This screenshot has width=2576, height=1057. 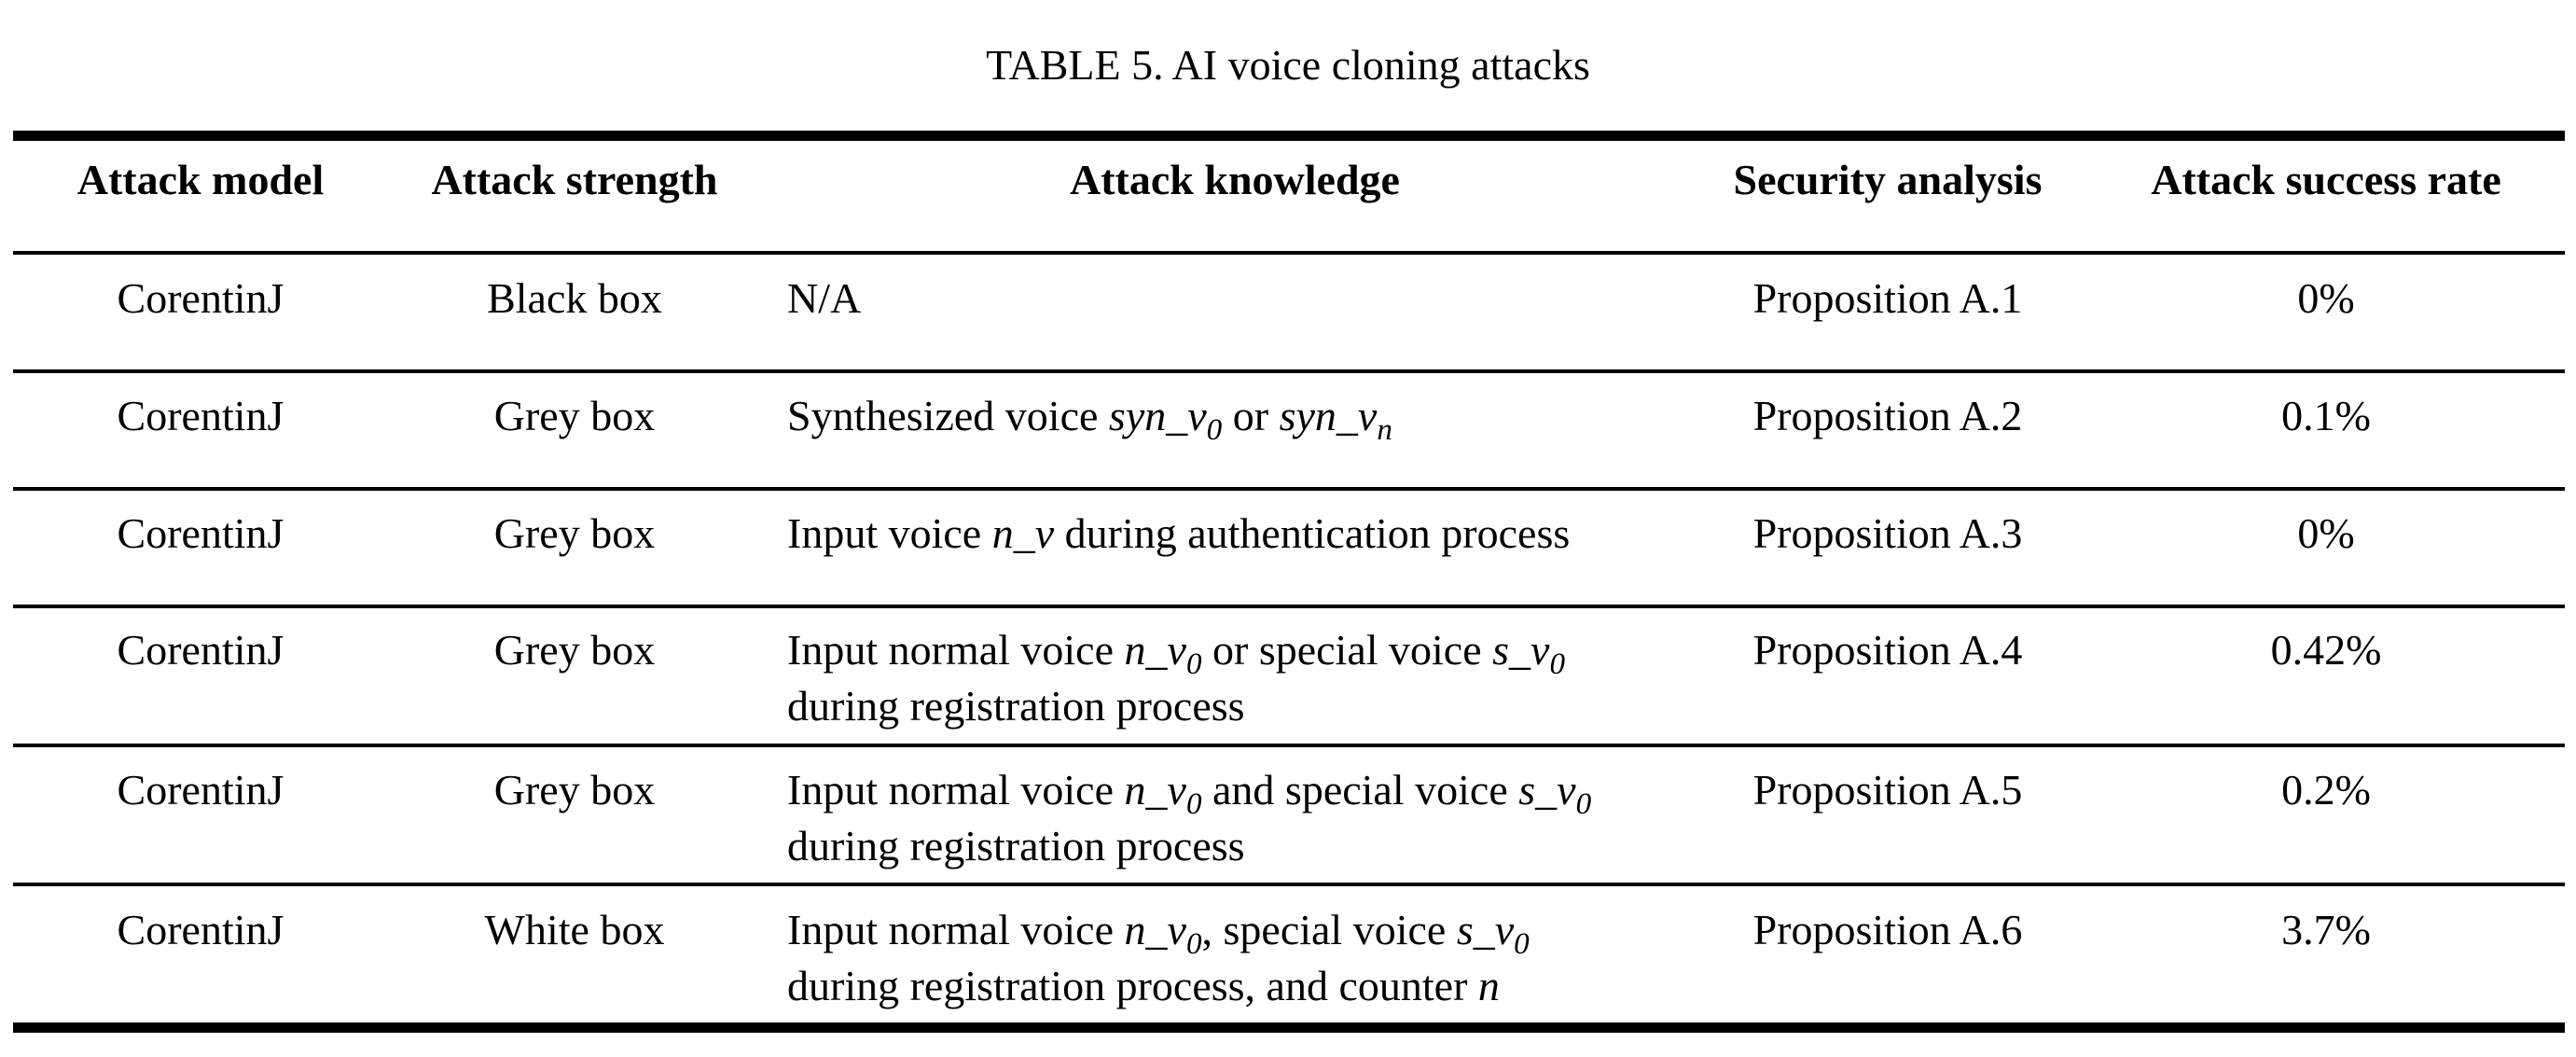 I want to click on table-caption: TABLE 5. AI voice cloning attacks, so click(x=1288, y=65).